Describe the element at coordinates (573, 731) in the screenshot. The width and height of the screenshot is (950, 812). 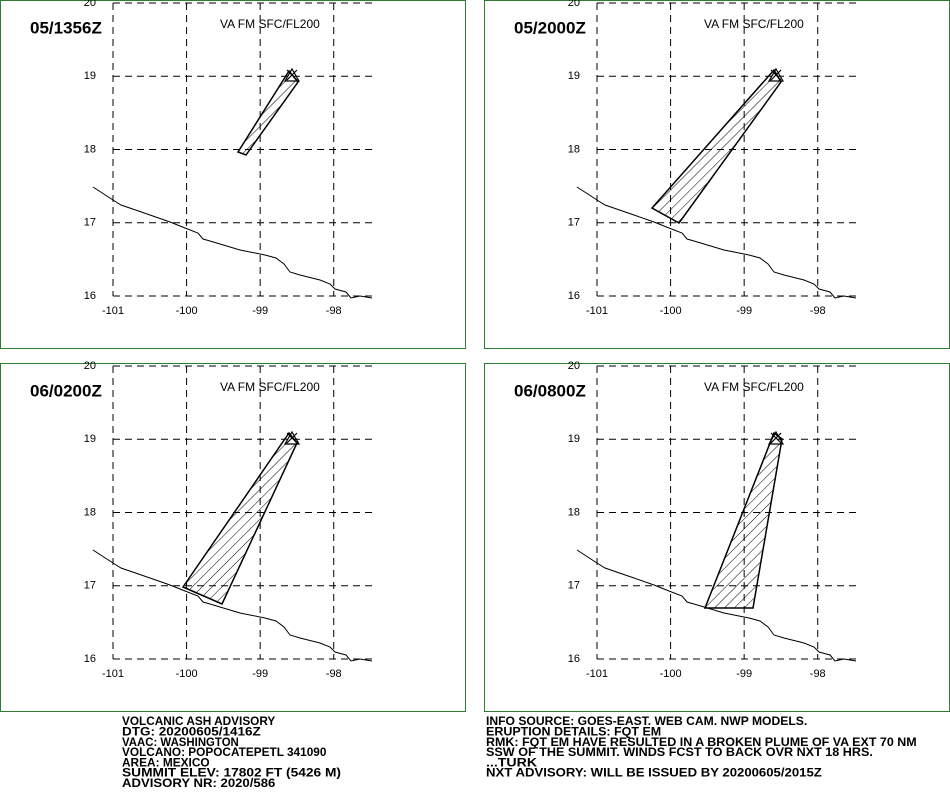
I see `advisory-line: ERUPTION DETAILS: FQT EM` at that location.